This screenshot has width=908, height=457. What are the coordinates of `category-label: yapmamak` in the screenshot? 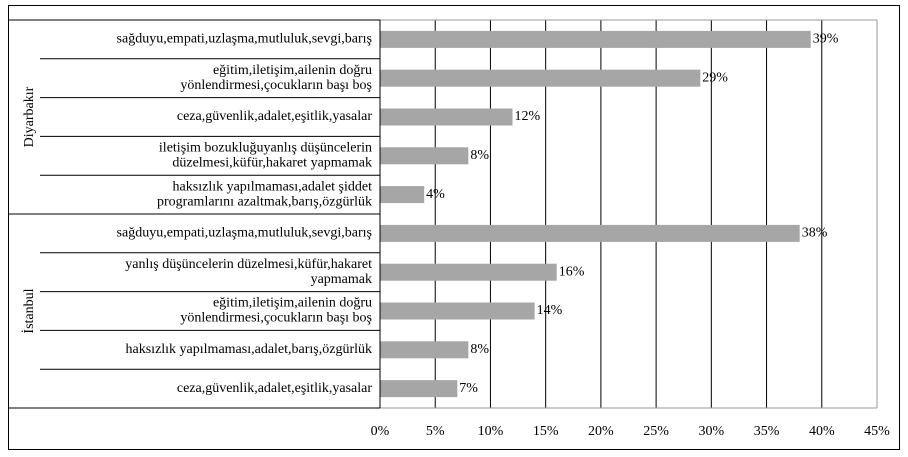 It's located at (341, 279).